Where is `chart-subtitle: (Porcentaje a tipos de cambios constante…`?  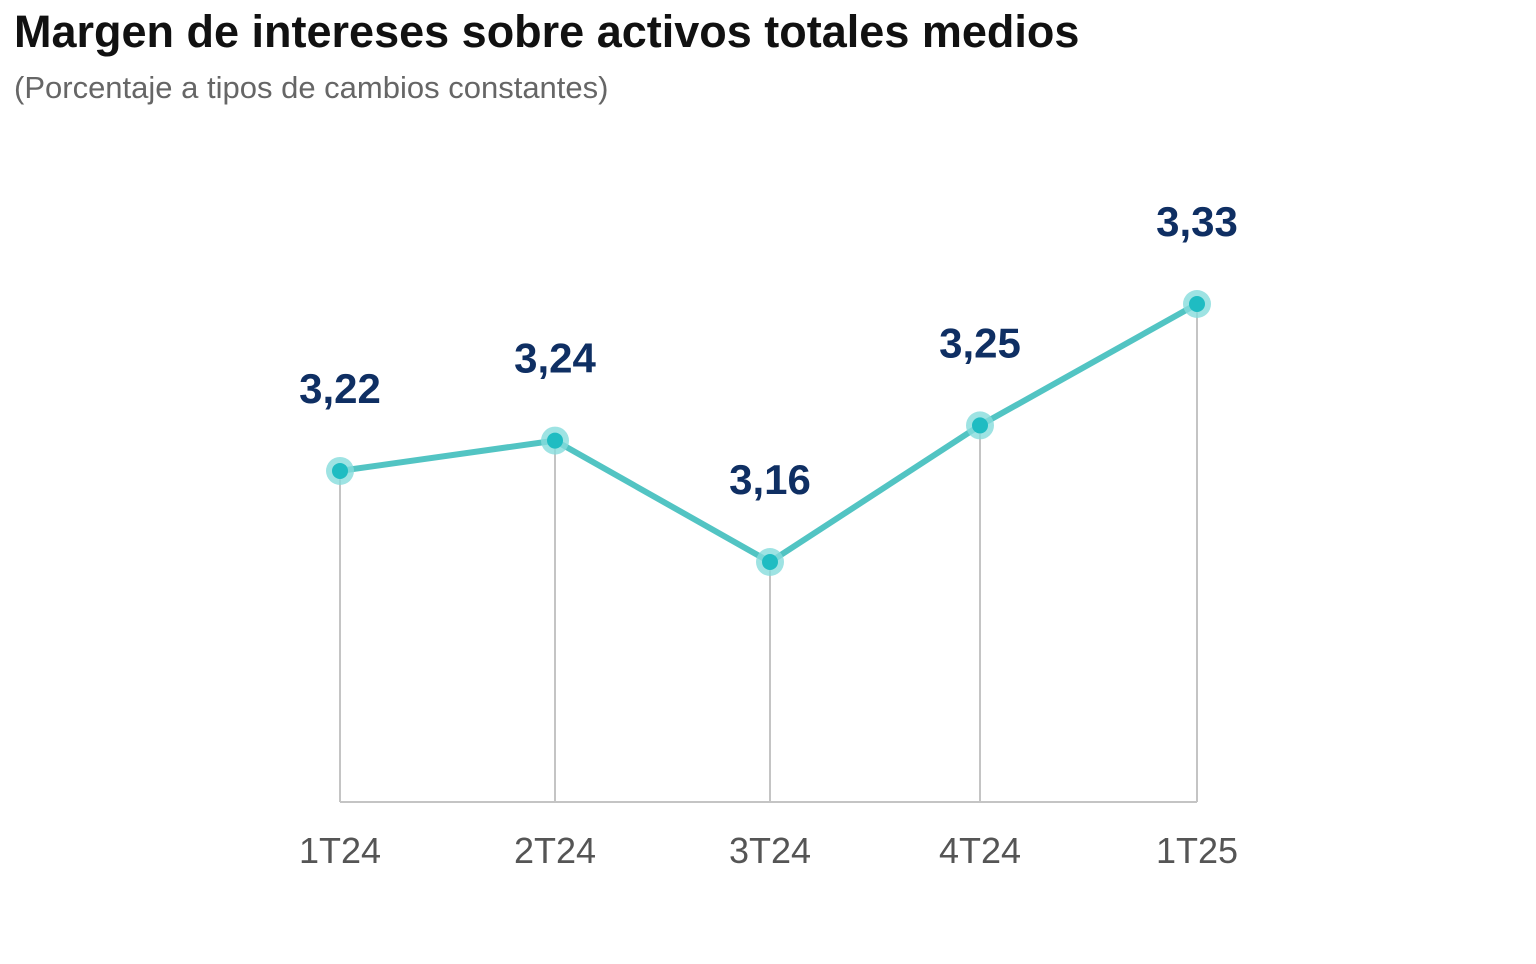
chart-subtitle: (Porcentaje a tipos de cambios constante… is located at coordinates (311, 87).